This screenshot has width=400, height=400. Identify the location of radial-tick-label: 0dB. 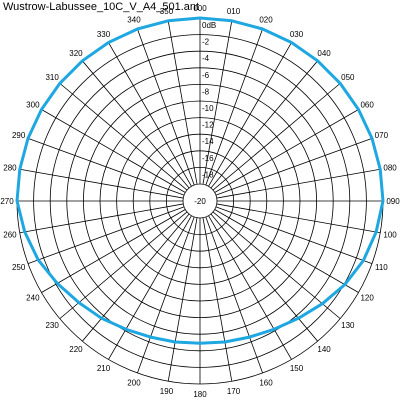
(209, 25).